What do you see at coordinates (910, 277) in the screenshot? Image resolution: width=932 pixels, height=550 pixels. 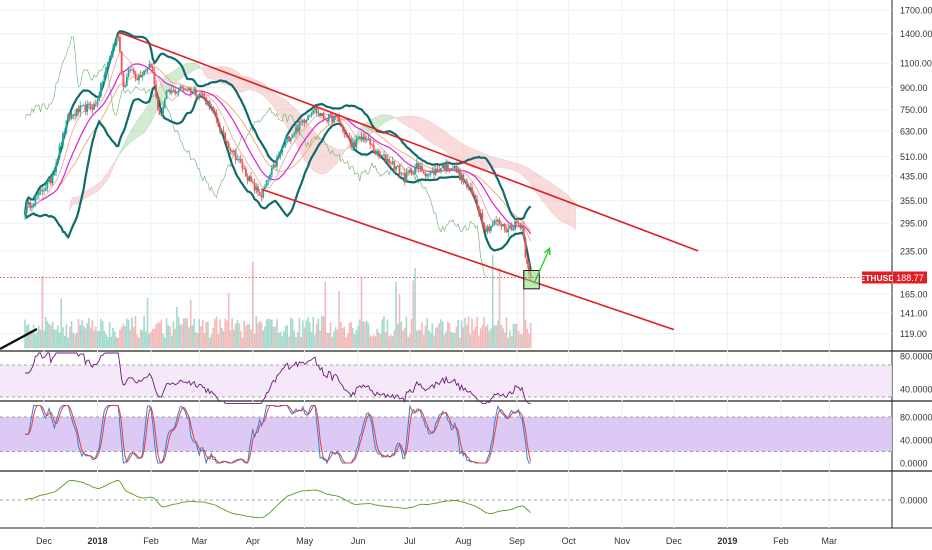 I see `last-price-tag` at bounding box center [910, 277].